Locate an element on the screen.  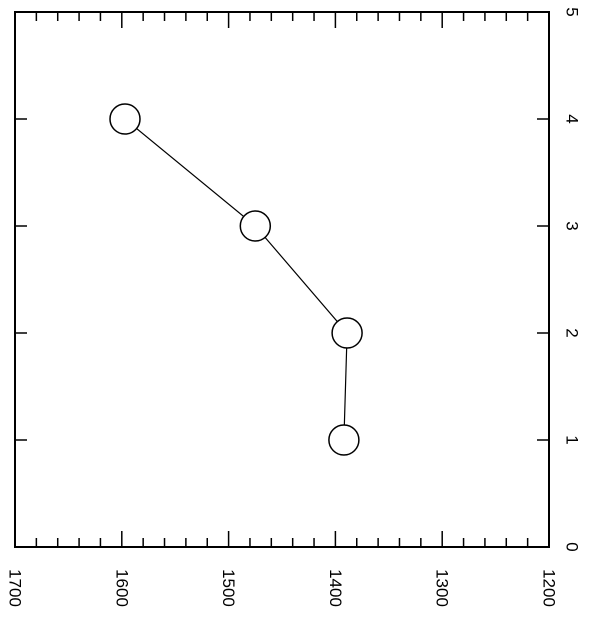
y-tick-label: 1700 is located at coordinates (15, 588).